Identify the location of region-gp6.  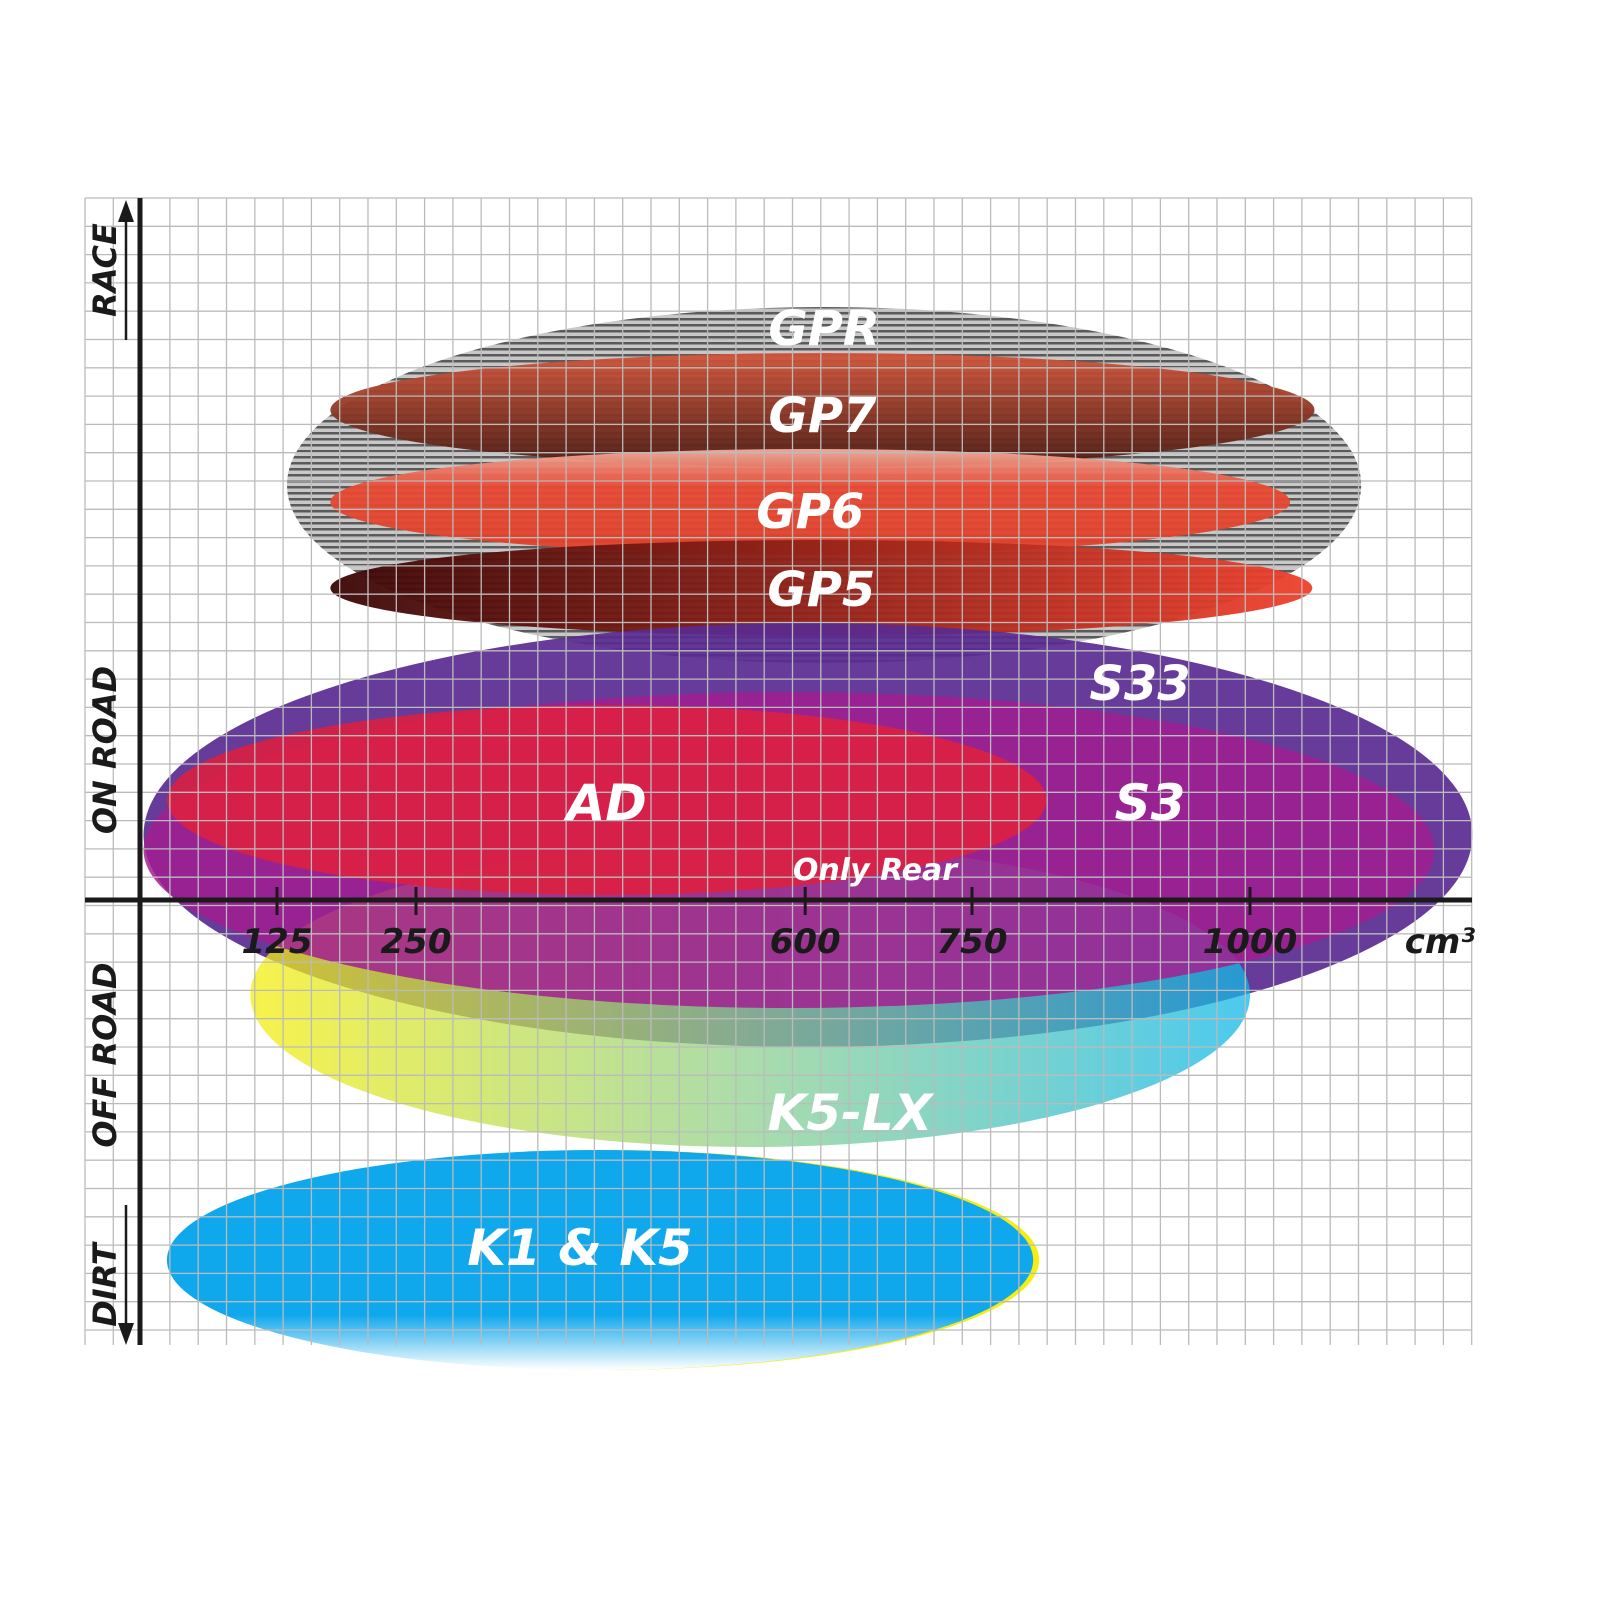
(810, 502).